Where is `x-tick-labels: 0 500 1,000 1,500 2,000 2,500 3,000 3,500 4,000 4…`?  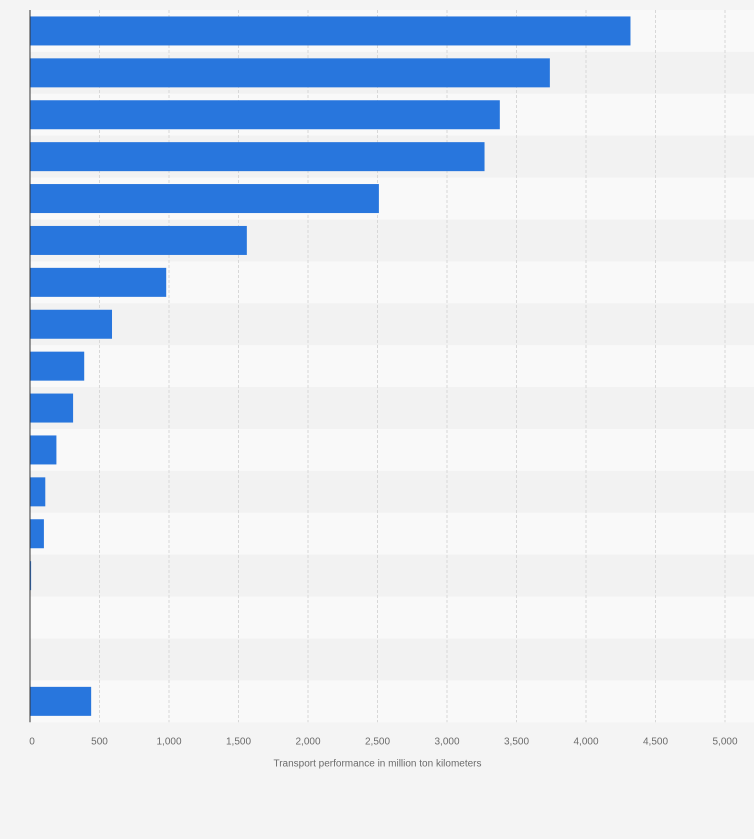 x-tick-labels: 0 500 1,000 1,500 2,000 2,500 3,000 3,500 4,000 4… is located at coordinates (383, 741).